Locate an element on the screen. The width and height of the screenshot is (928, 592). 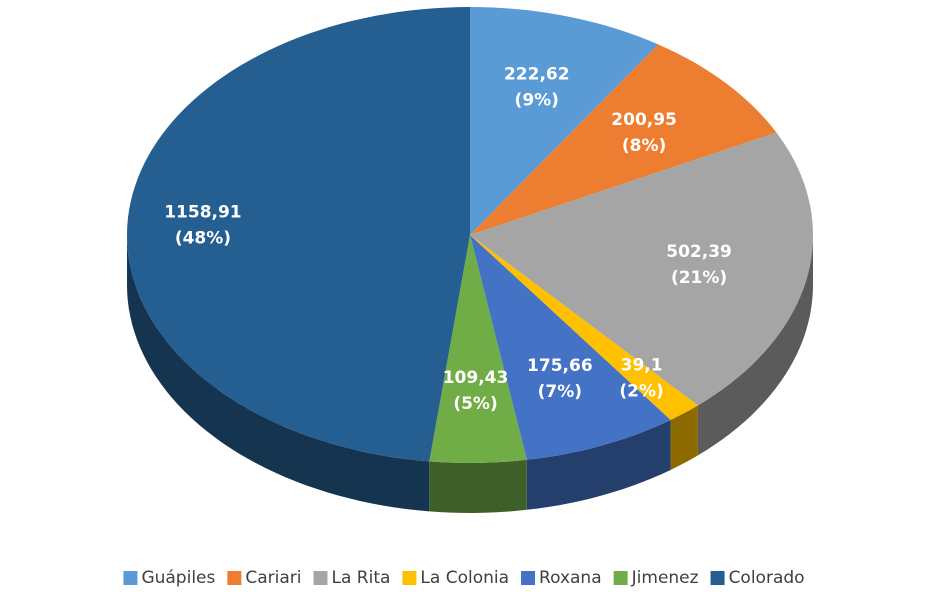
percent-label: (5%) is located at coordinates (475, 404).